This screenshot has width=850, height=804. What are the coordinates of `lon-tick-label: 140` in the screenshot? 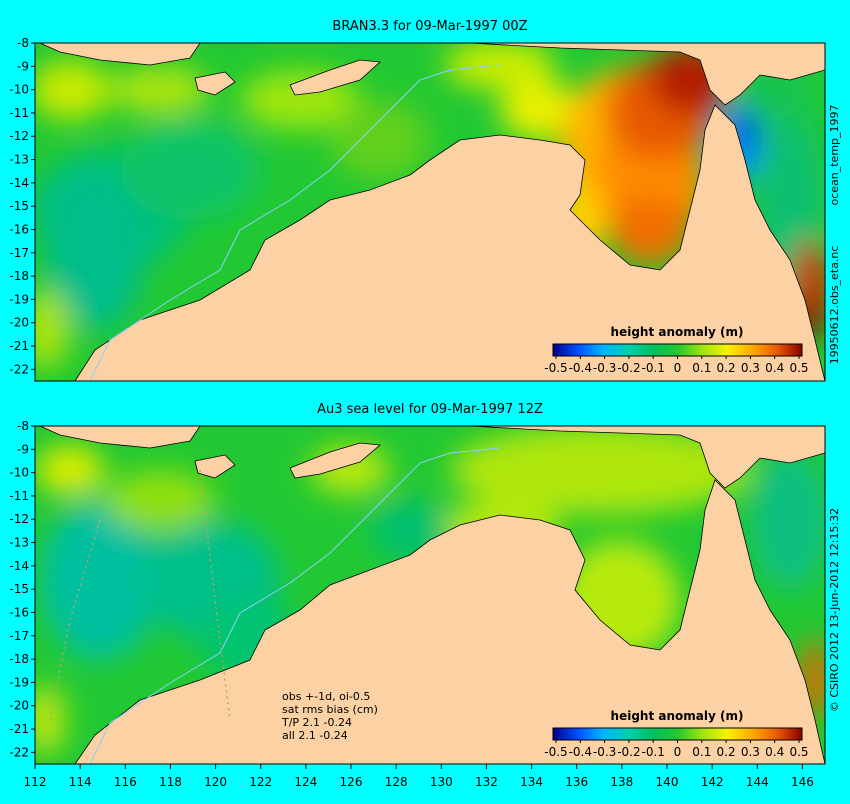 It's located at (667, 782).